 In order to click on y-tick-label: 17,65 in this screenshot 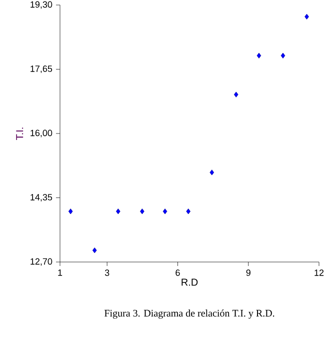, I will do `click(41, 69)`.